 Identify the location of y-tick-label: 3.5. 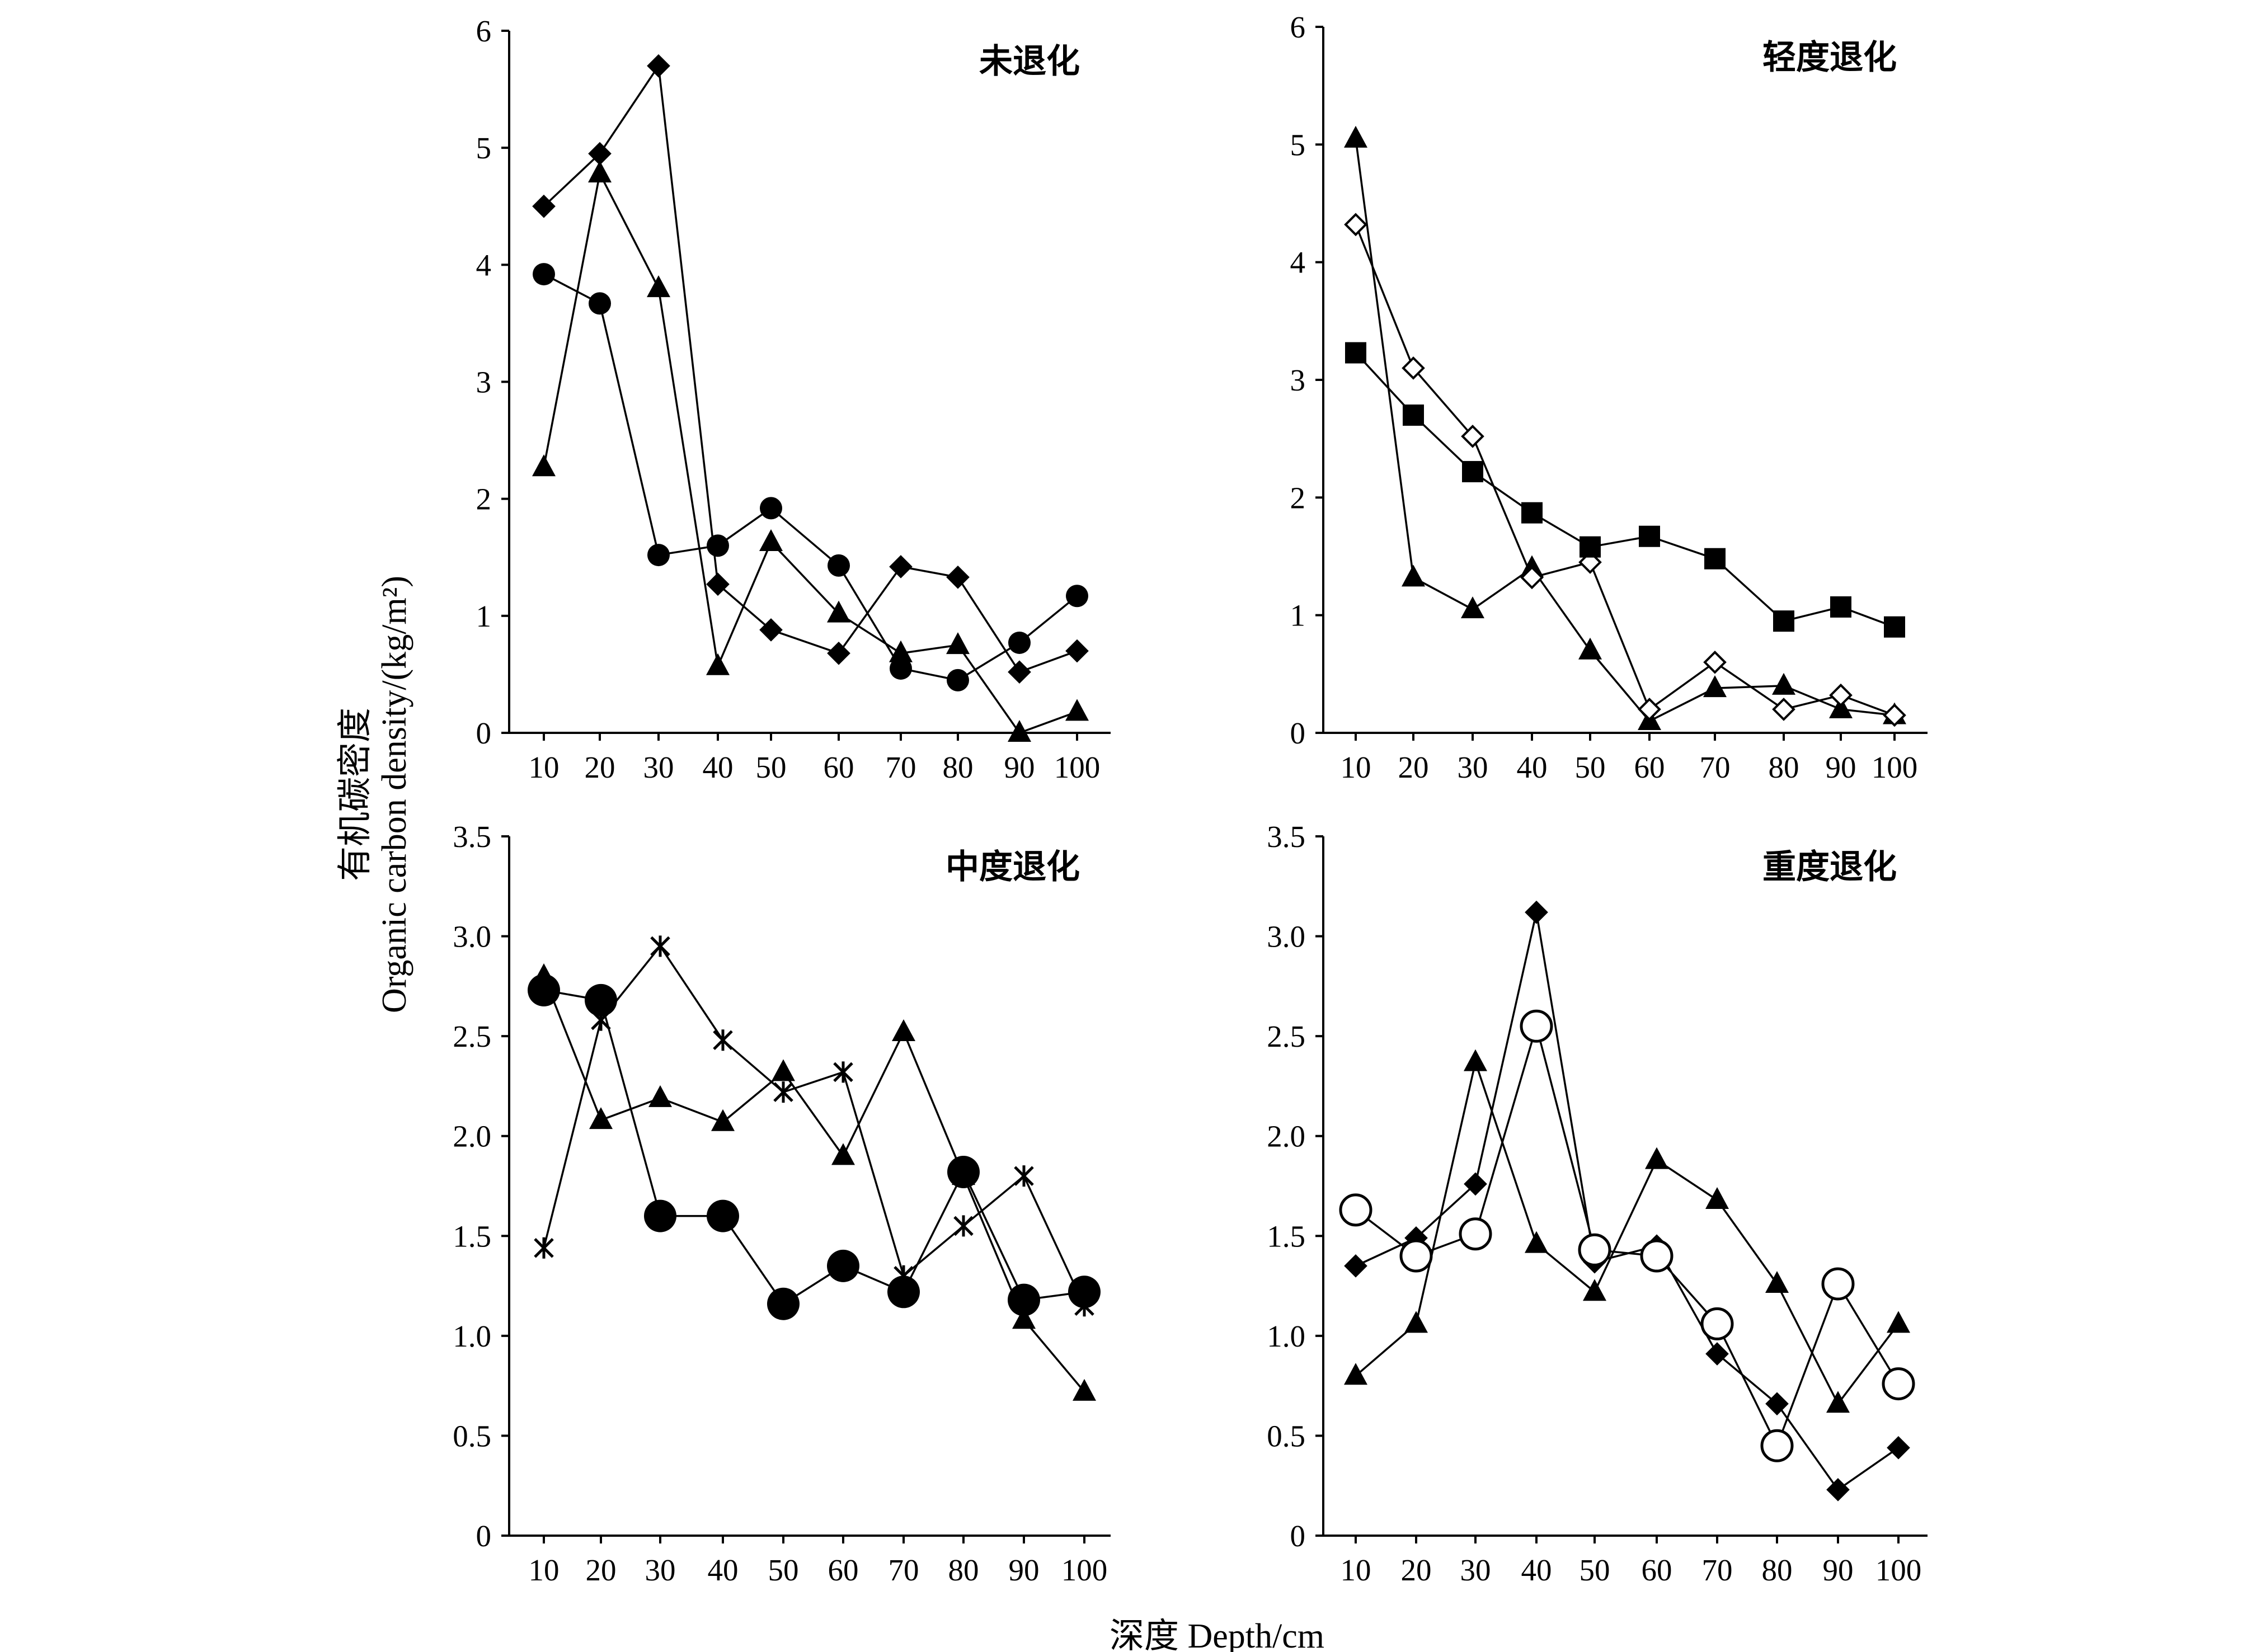
(1286, 837).